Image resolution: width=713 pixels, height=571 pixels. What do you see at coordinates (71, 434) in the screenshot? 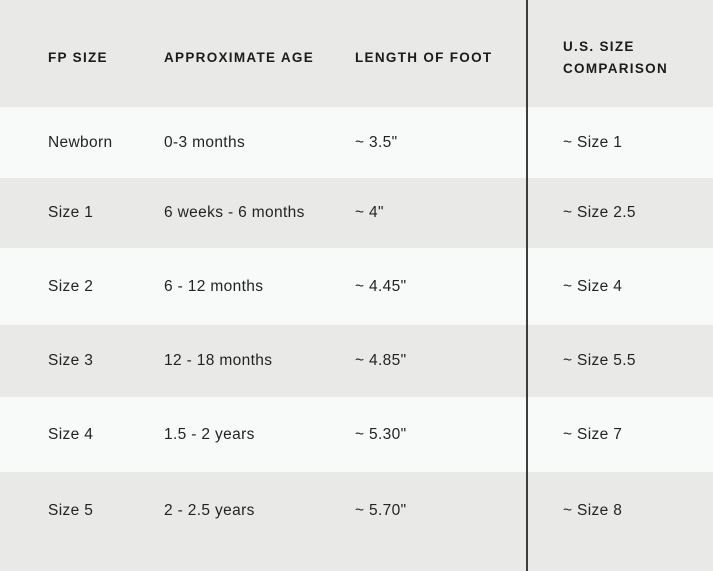
I see `fp-size-value: Size 4` at bounding box center [71, 434].